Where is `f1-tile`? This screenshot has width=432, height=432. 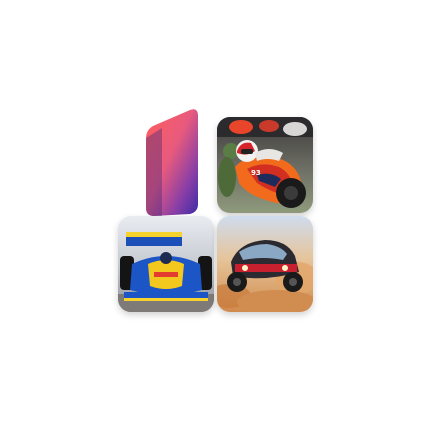
f1-tile is located at coordinates (166, 264).